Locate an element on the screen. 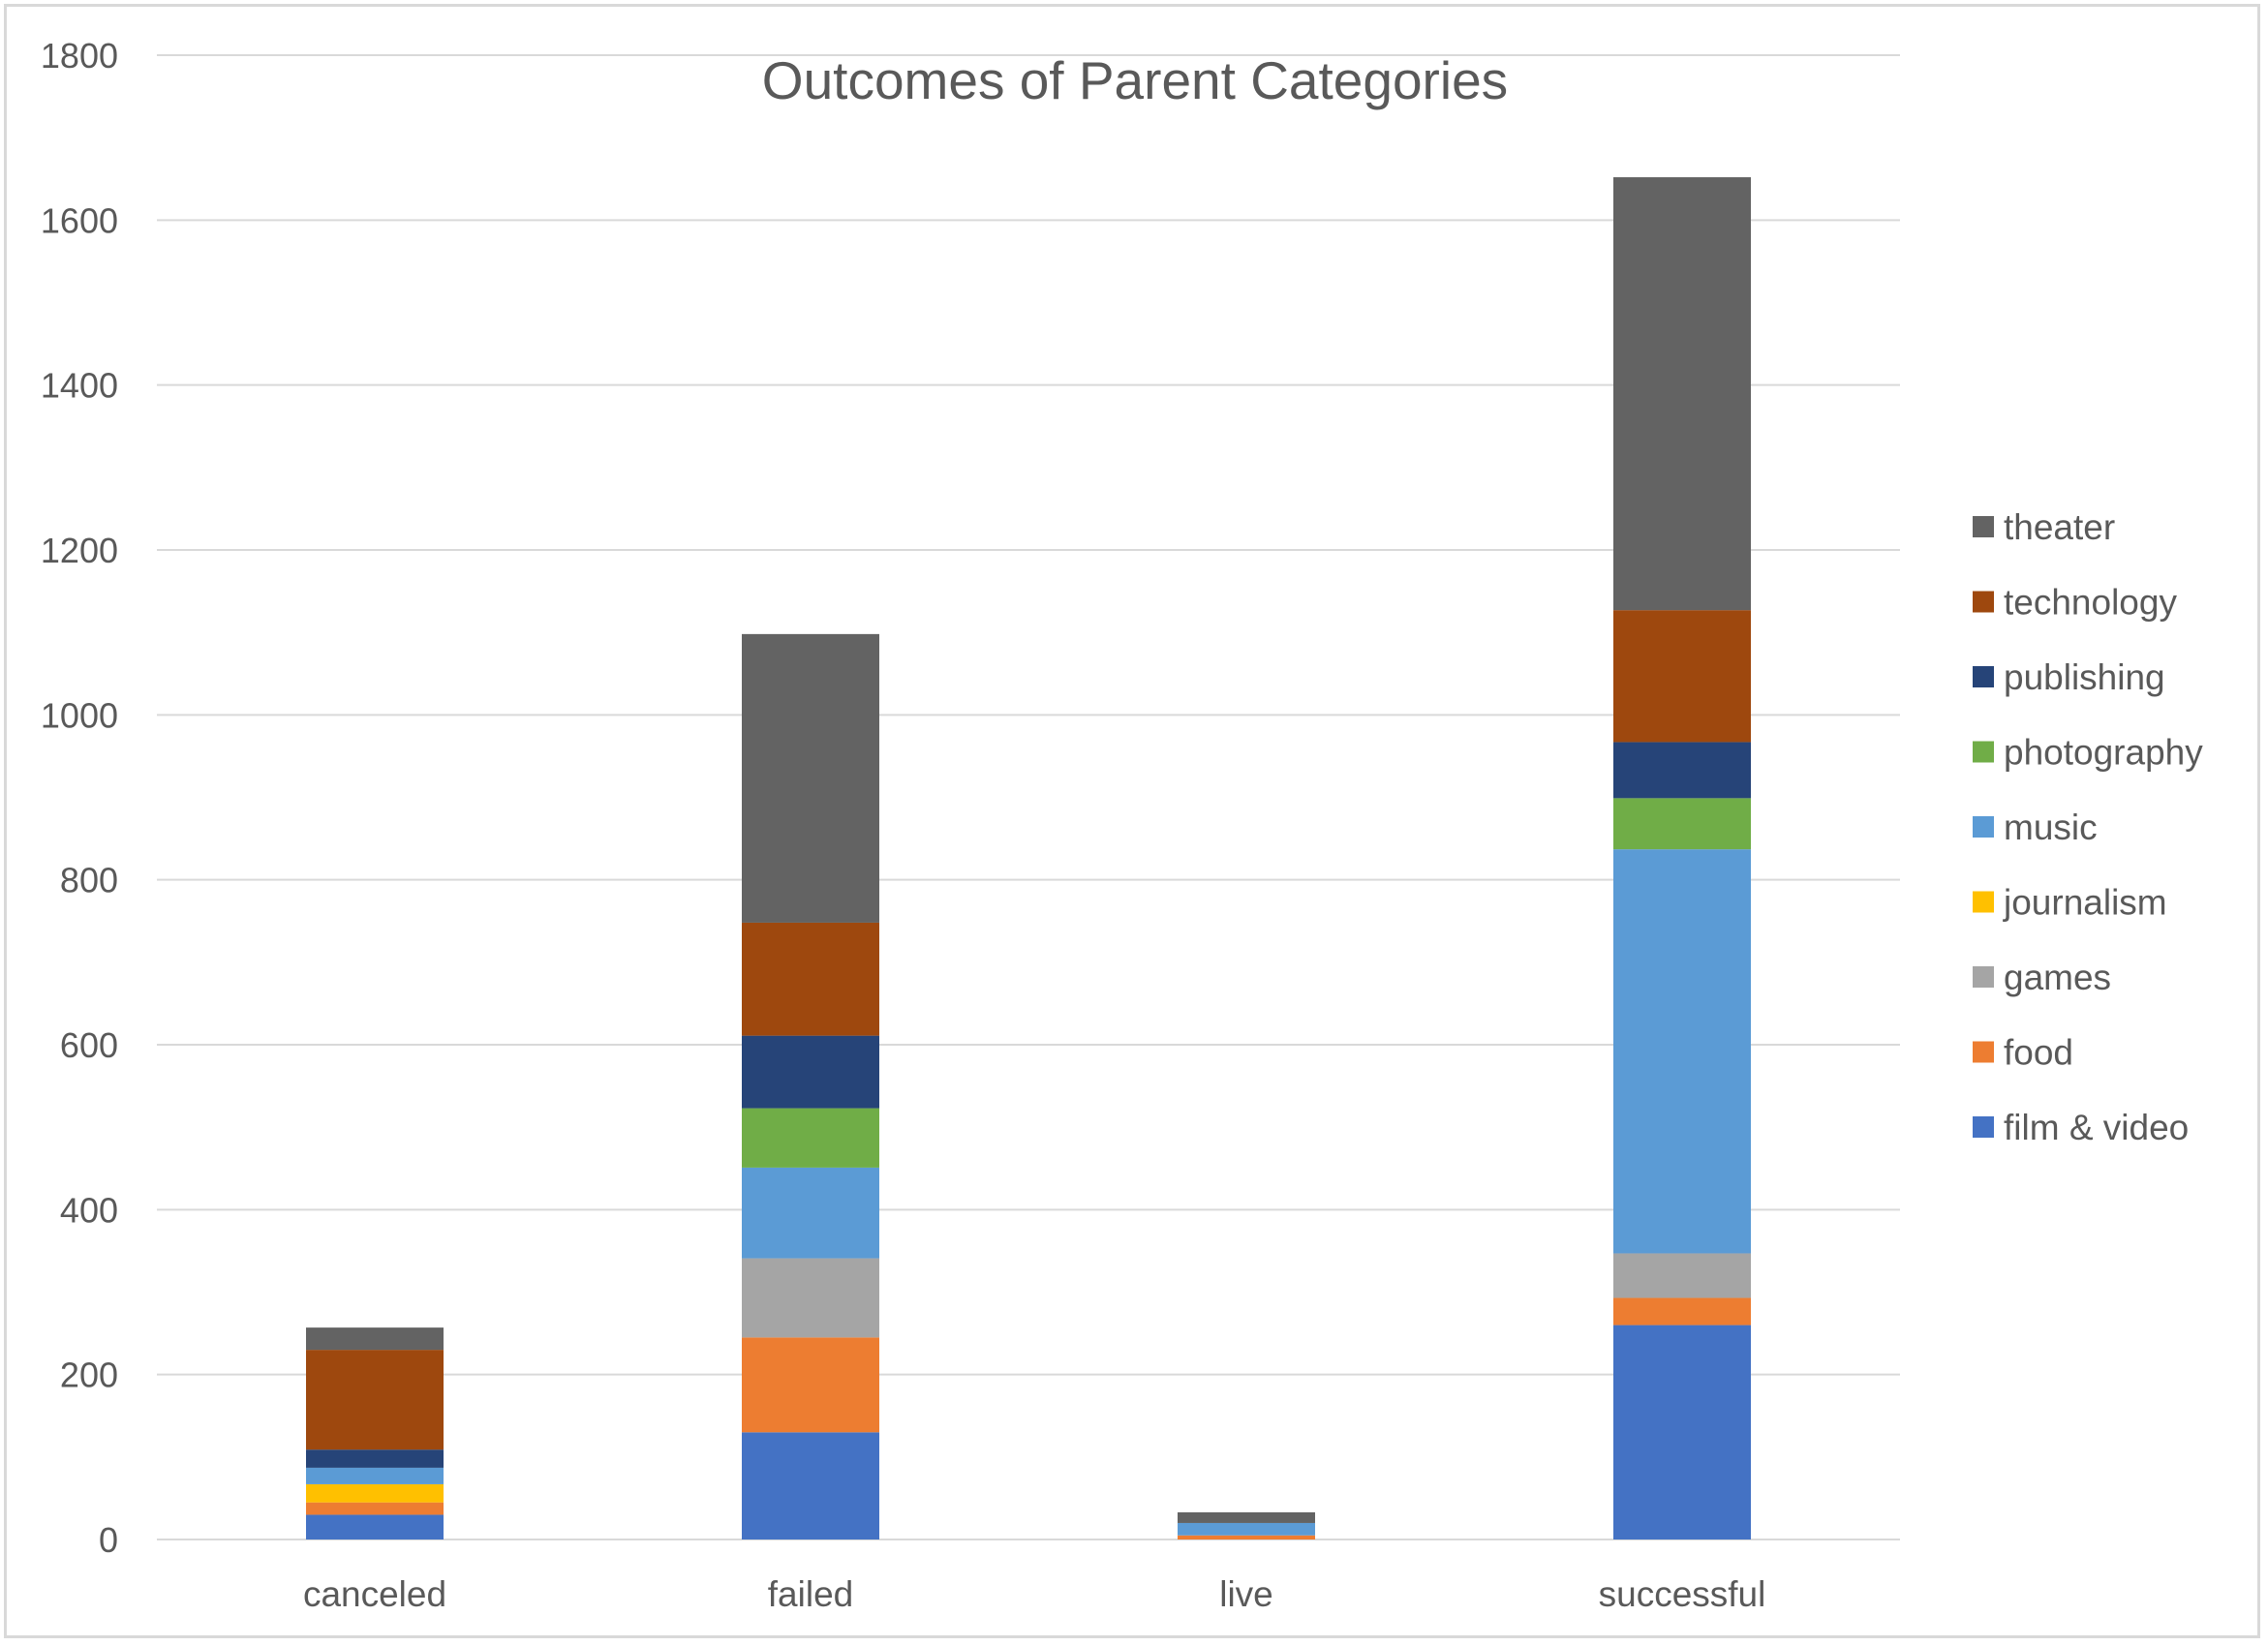  bar-segment-successful-technology is located at coordinates (1682, 677).